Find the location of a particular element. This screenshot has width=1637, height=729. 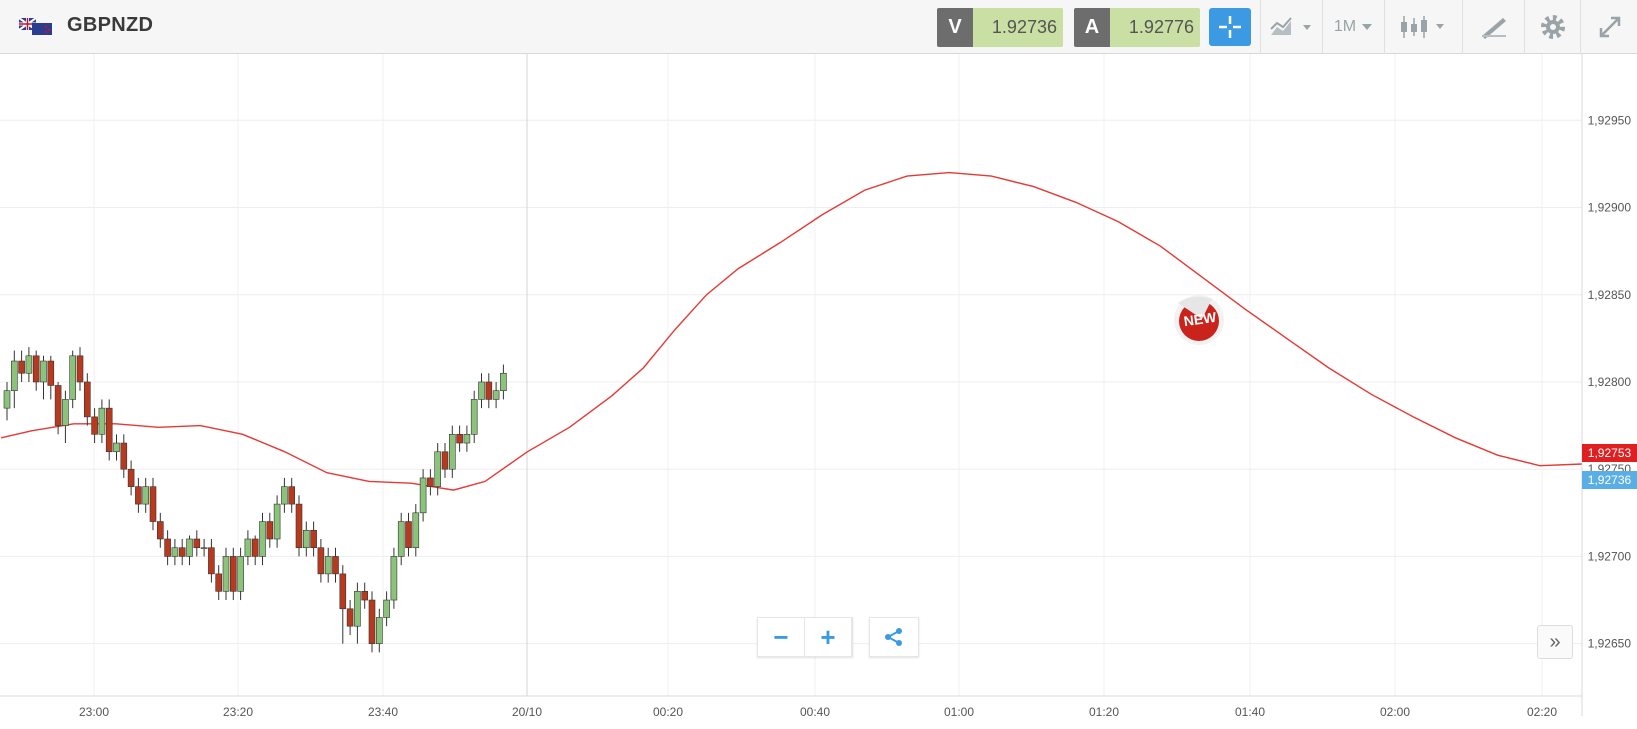

fullscreen-button is located at coordinates (1608, 27).